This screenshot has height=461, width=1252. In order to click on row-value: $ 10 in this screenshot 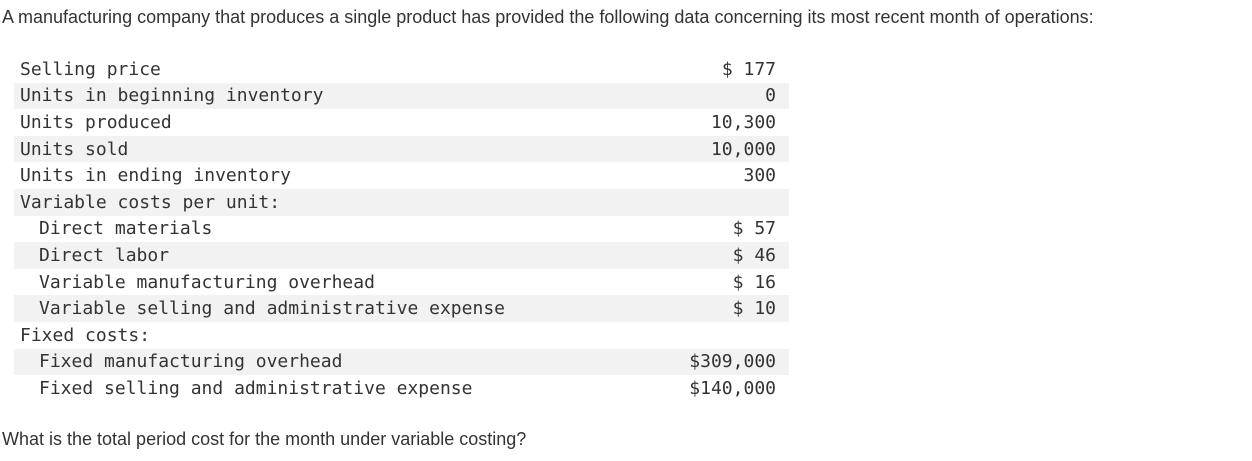, I will do `click(754, 309)`.